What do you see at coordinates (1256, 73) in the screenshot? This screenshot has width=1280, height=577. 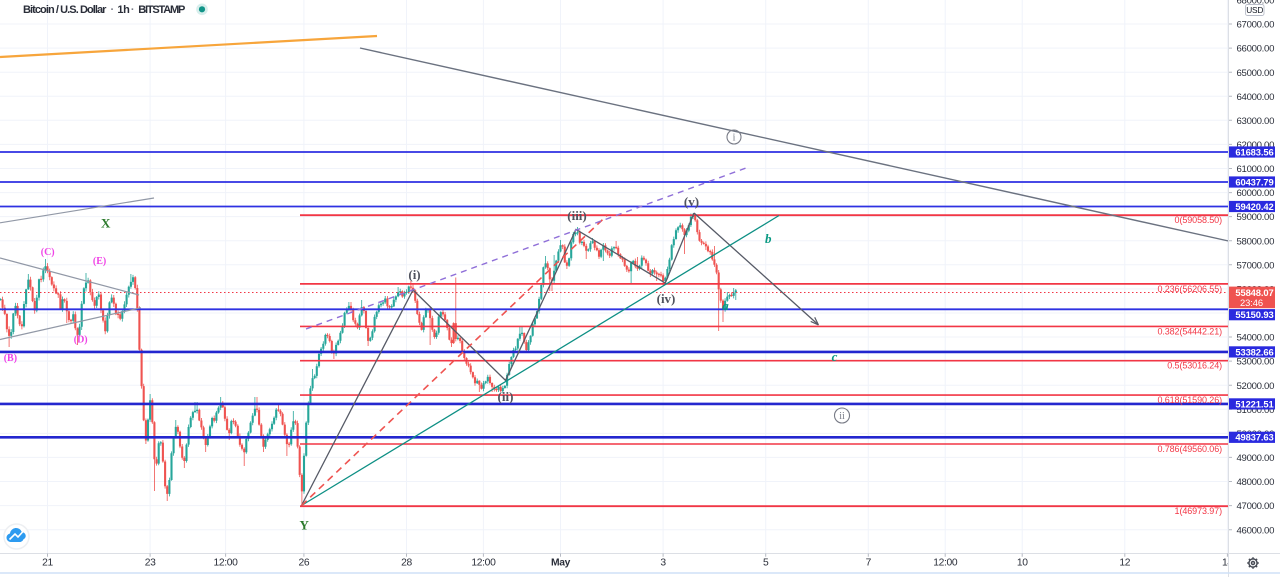 I see `svg-text: 65000.00` at bounding box center [1256, 73].